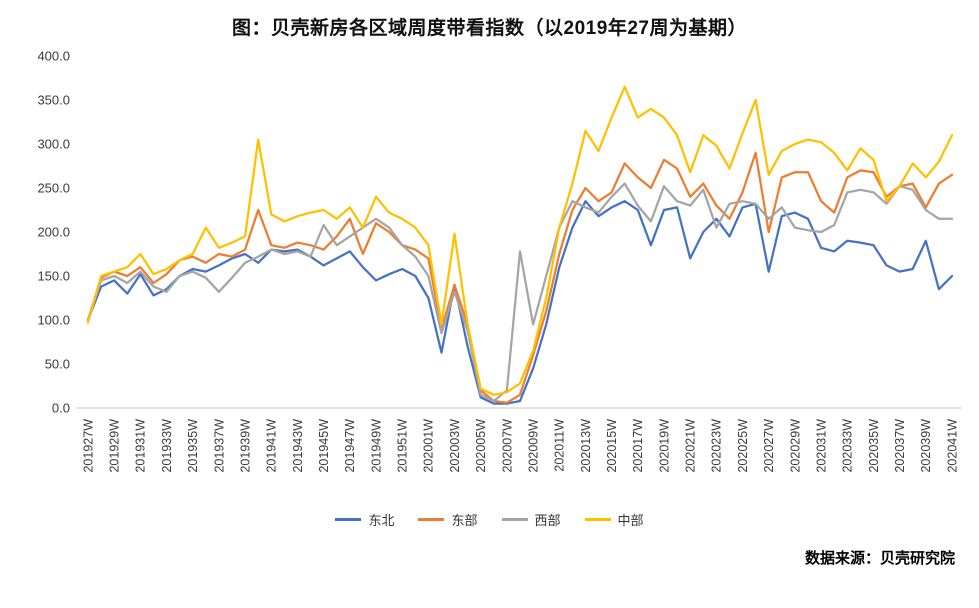 Image resolution: width=979 pixels, height=608 pixels. What do you see at coordinates (464, 520) in the screenshot?
I see `legend-label-east: 东部` at bounding box center [464, 520].